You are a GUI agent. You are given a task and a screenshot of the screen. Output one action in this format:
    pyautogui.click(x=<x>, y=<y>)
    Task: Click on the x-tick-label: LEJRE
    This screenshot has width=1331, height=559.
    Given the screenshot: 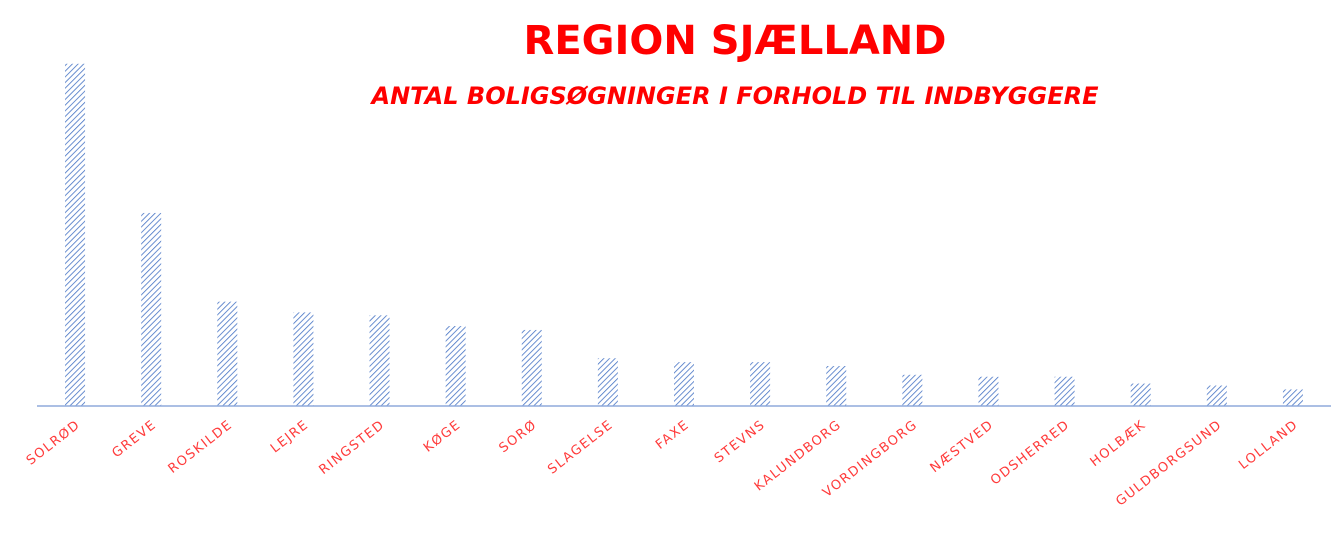 What is the action you would take?
    pyautogui.click(x=290, y=436)
    